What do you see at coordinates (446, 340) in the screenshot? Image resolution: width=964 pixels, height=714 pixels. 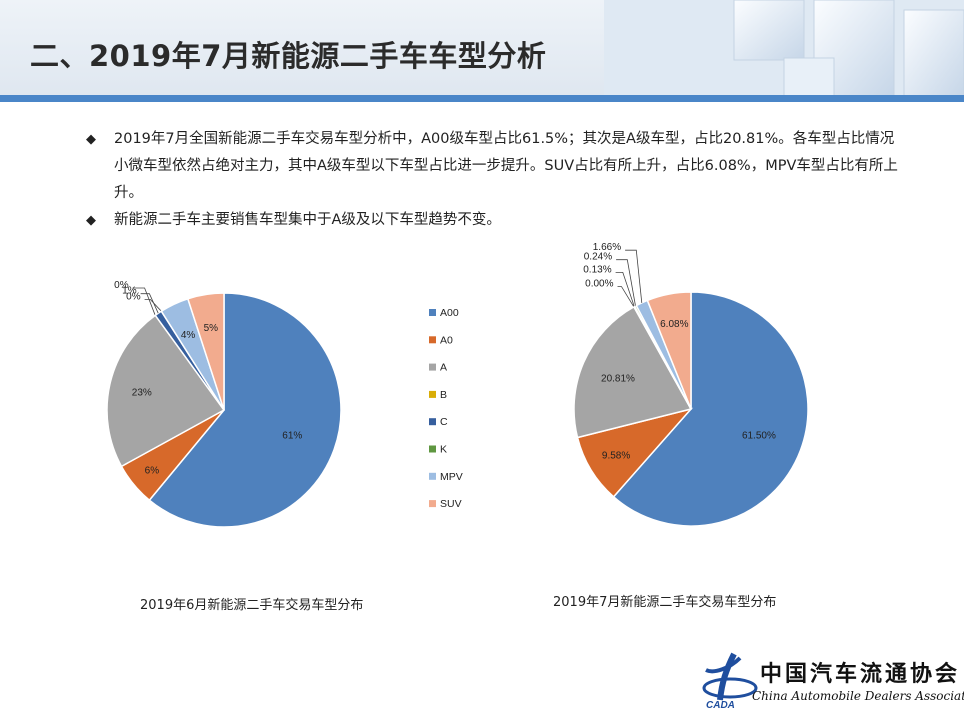 I see `legend-label-a0: A0` at bounding box center [446, 340].